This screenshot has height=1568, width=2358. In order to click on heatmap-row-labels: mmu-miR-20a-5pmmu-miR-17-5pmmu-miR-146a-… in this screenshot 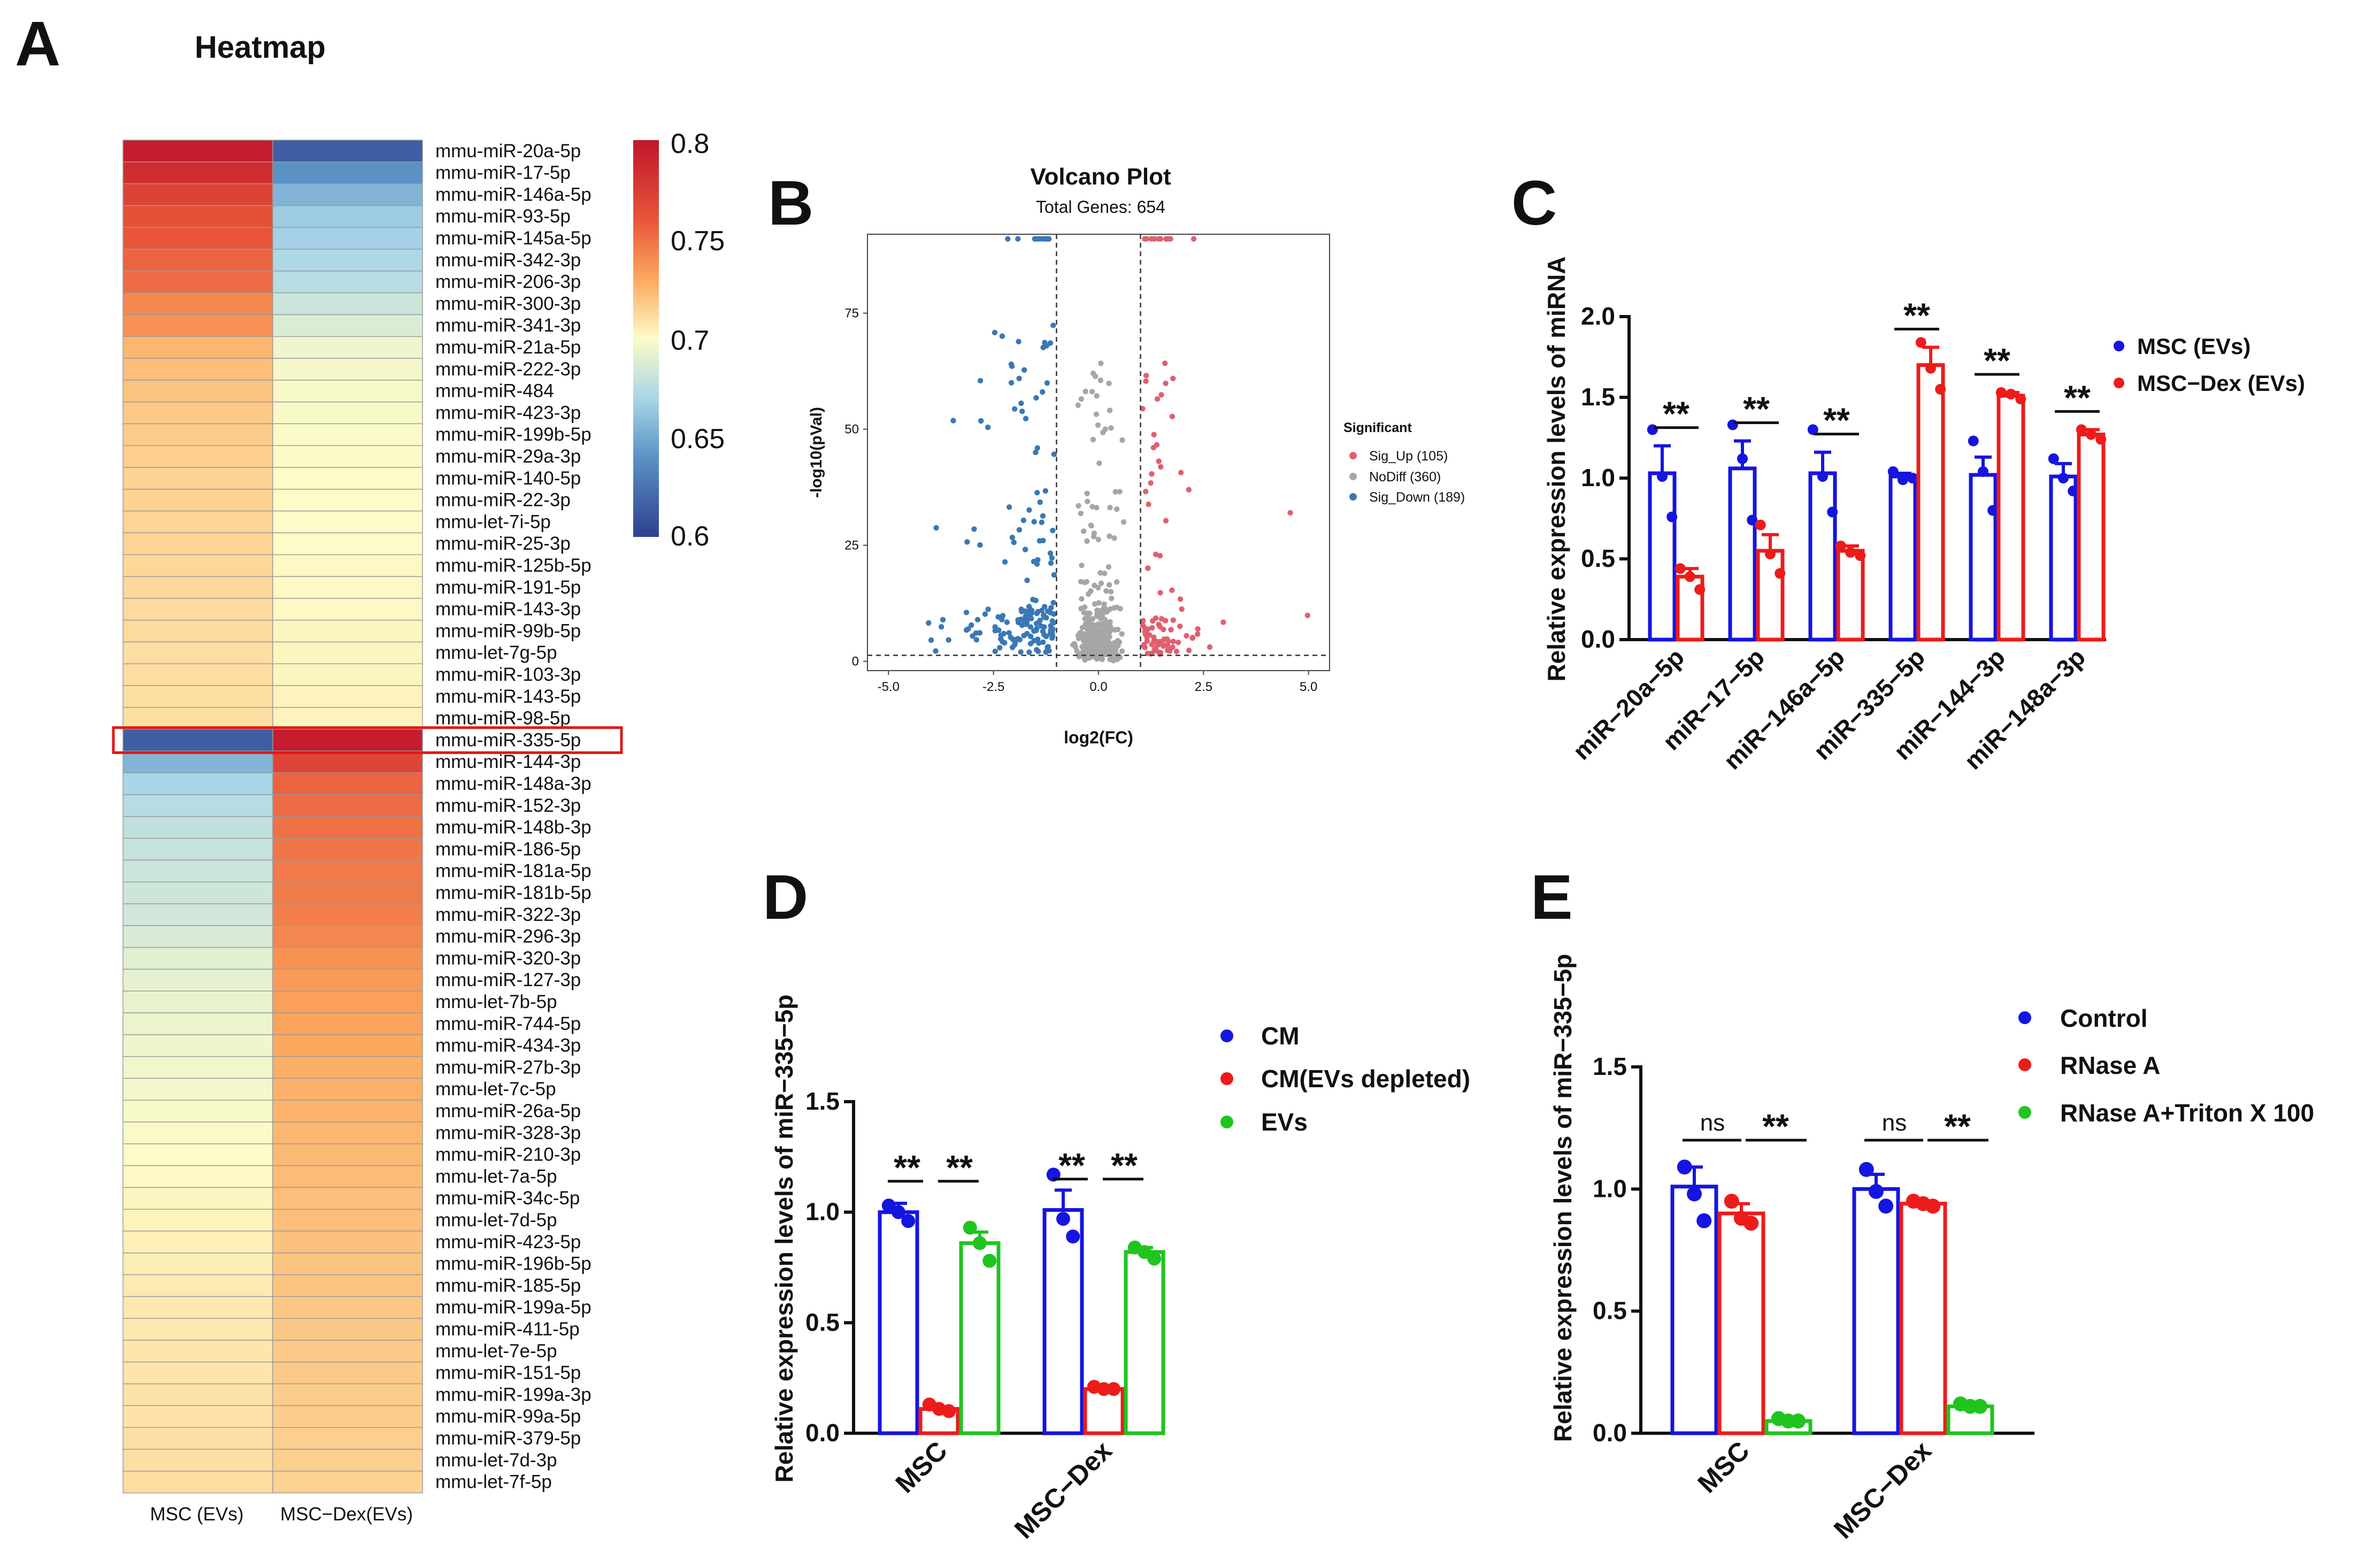, I will do `click(513, 817)`.